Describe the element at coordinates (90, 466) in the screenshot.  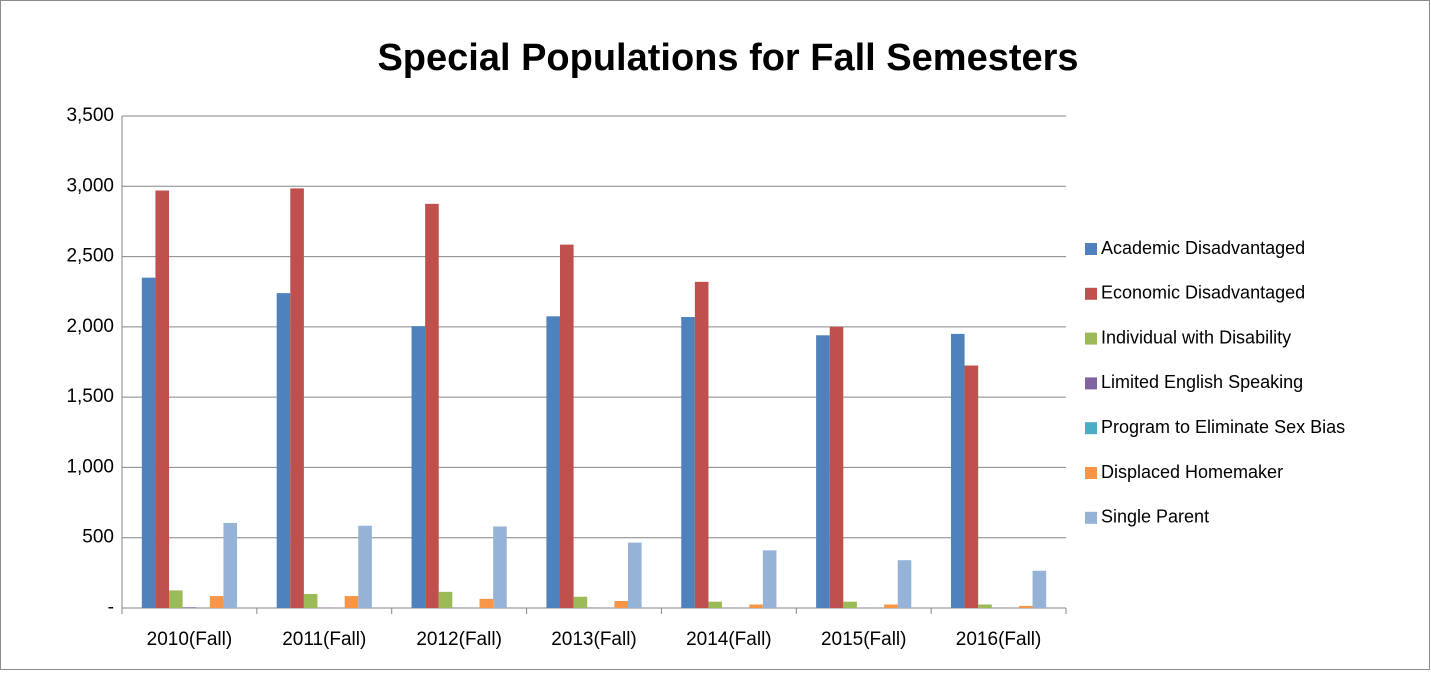
I see `y-tick-label: 1,000` at that location.